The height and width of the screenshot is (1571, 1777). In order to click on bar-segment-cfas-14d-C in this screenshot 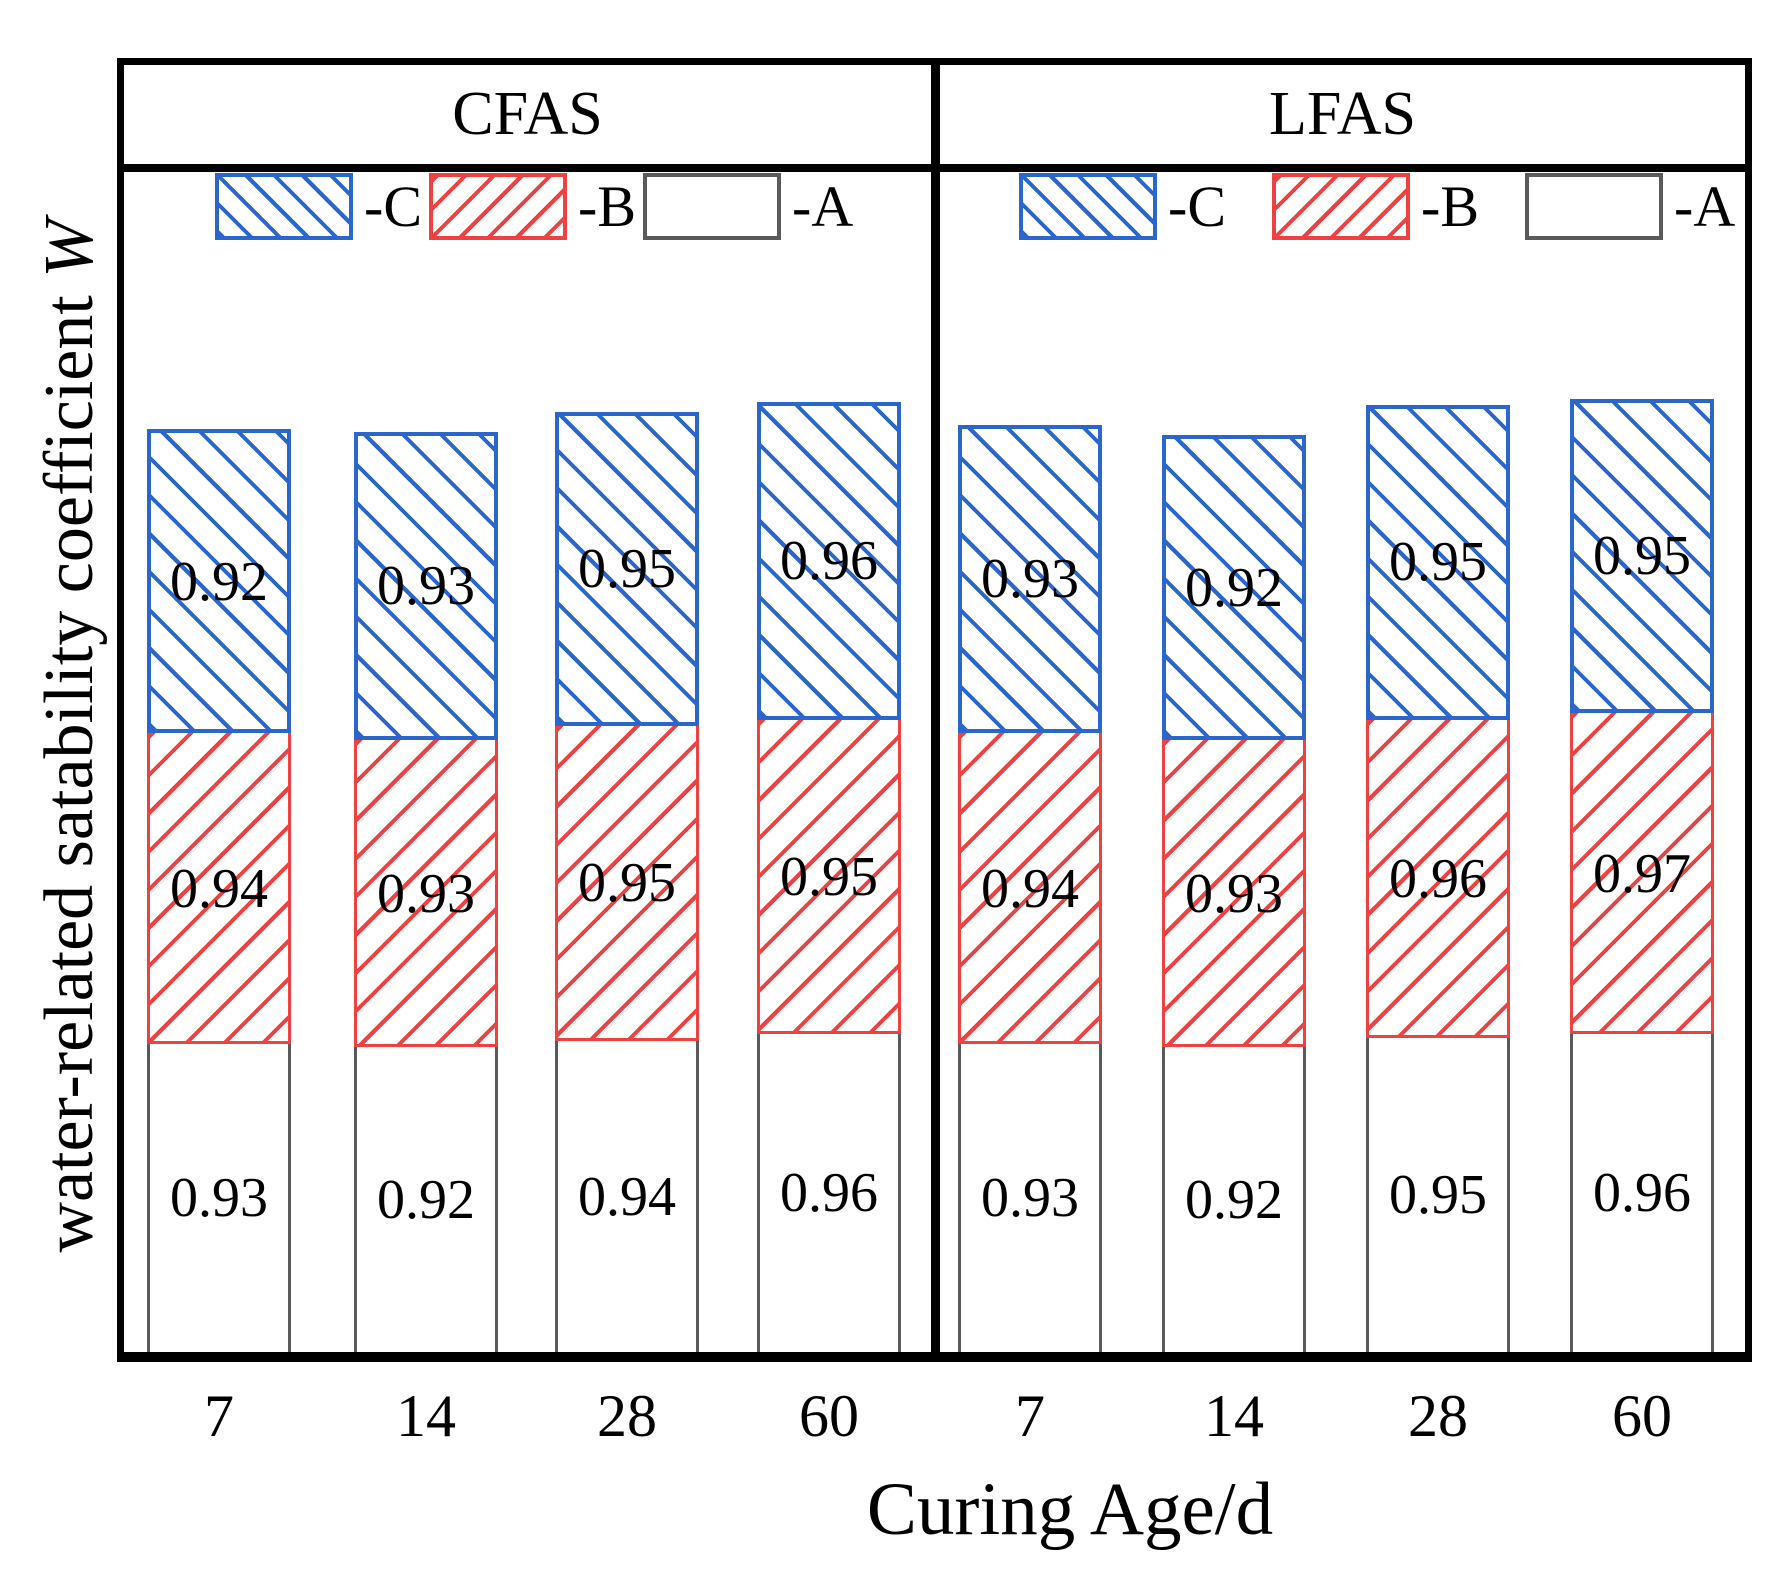, I will do `click(426, 586)`.